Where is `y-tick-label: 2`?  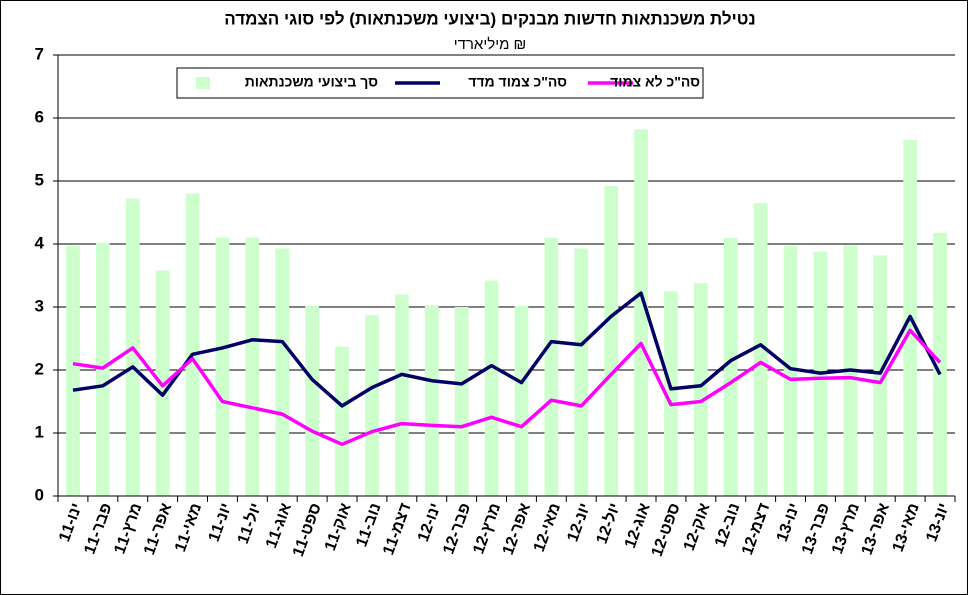
y-tick-label: 2 is located at coordinates (39, 368).